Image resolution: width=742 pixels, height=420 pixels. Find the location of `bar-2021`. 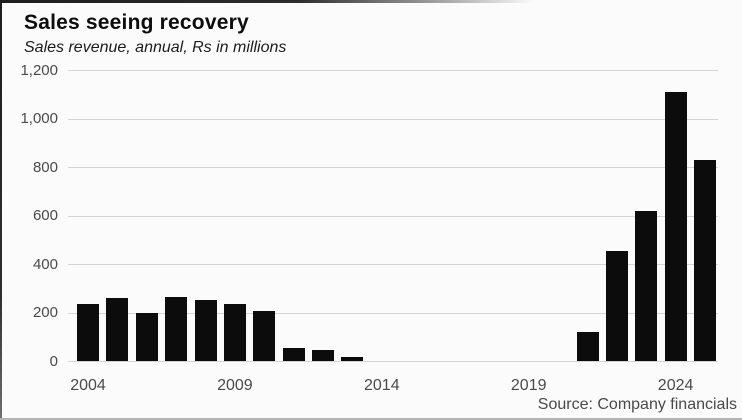

bar-2021 is located at coordinates (587, 346).